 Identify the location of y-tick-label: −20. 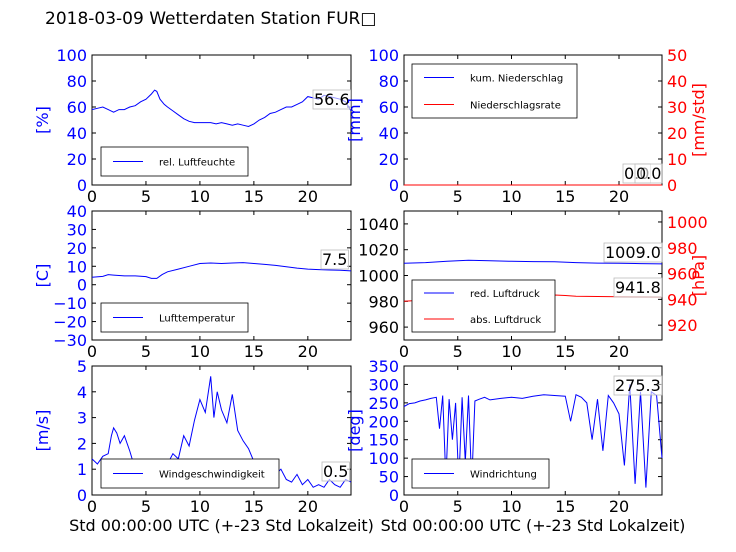
(70, 322).